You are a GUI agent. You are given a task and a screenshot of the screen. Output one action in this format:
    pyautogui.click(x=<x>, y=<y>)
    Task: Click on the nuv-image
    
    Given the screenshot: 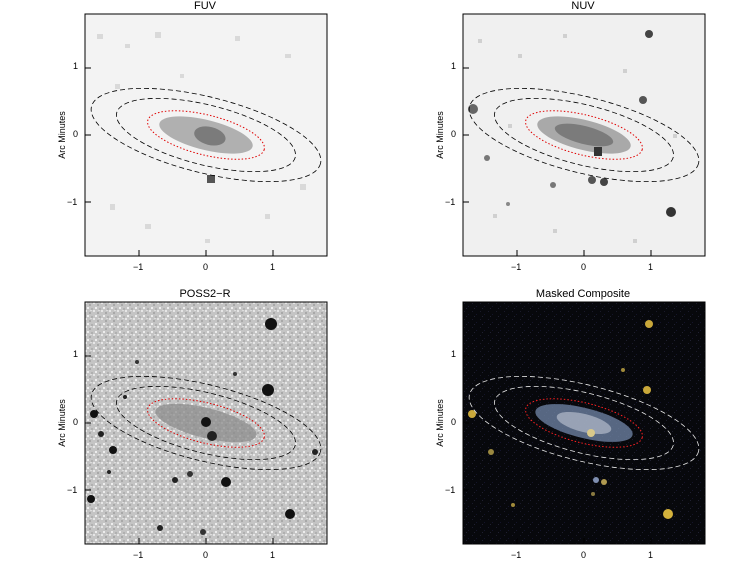 What is the action you would take?
    pyautogui.click(x=584, y=135)
    